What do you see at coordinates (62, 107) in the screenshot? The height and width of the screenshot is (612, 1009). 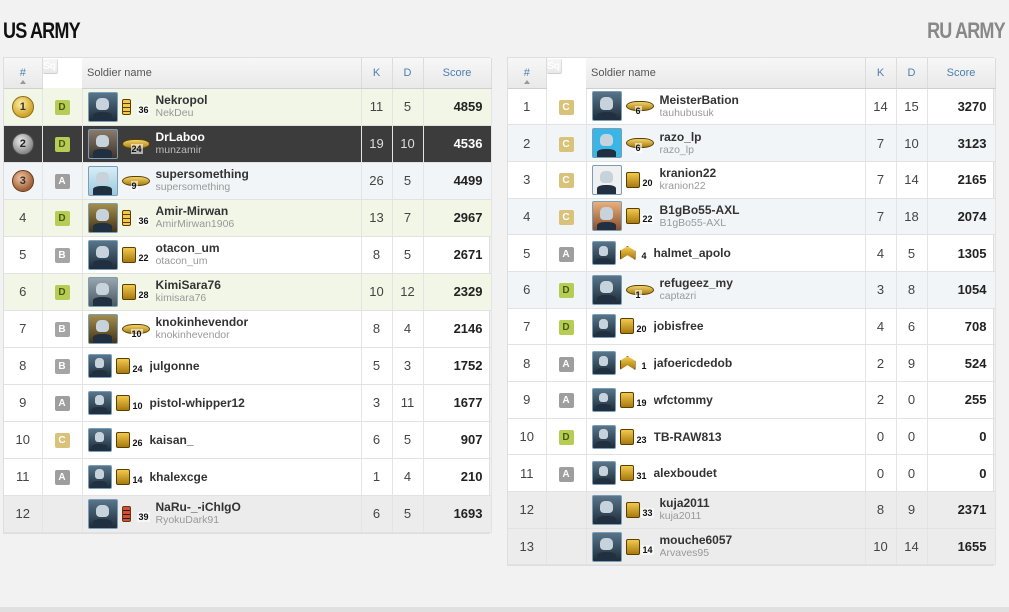 I see `squad-badge: D` at bounding box center [62, 107].